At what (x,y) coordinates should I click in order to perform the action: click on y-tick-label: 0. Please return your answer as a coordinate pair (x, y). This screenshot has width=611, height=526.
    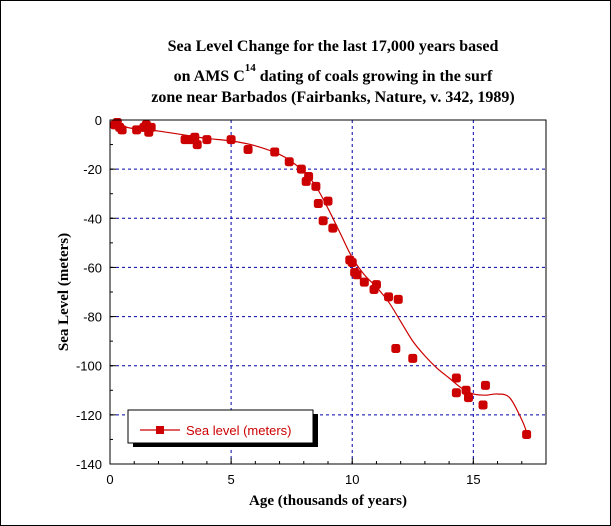
    Looking at the image, I should click on (98, 120).